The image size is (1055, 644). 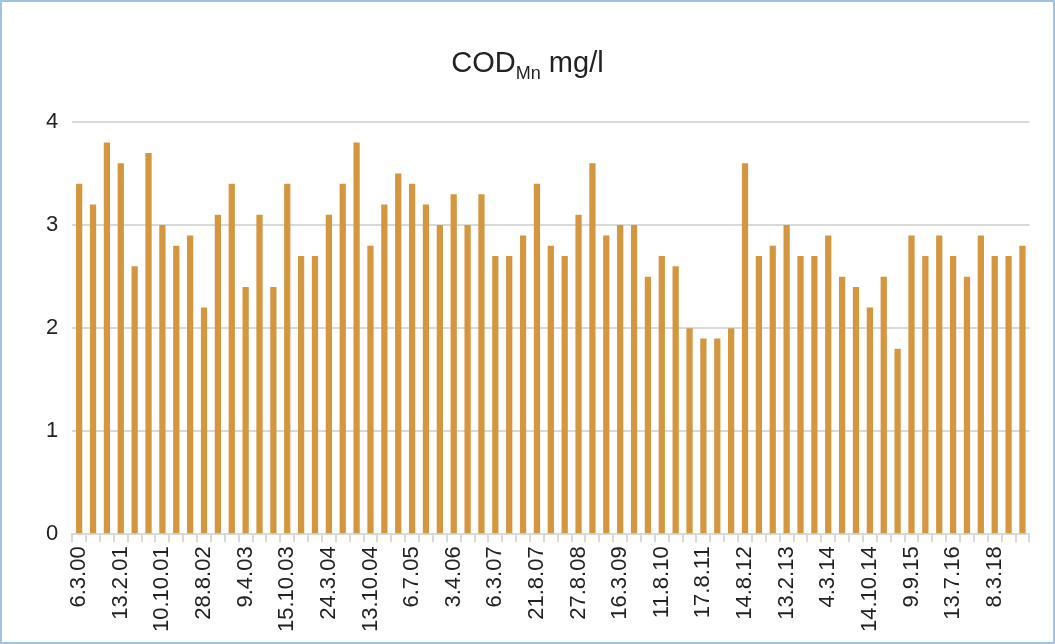 What do you see at coordinates (411, 577) in the screenshot?
I see `x-tick-label: 6.7.05` at bounding box center [411, 577].